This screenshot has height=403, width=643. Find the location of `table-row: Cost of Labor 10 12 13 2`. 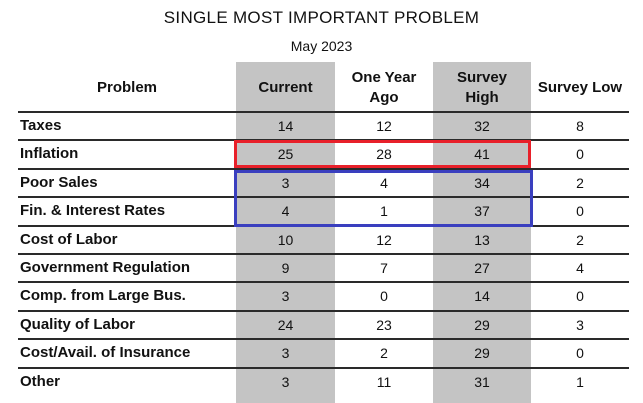

table-row: Cost of Labor 10 12 13 2 is located at coordinates (321, 240).